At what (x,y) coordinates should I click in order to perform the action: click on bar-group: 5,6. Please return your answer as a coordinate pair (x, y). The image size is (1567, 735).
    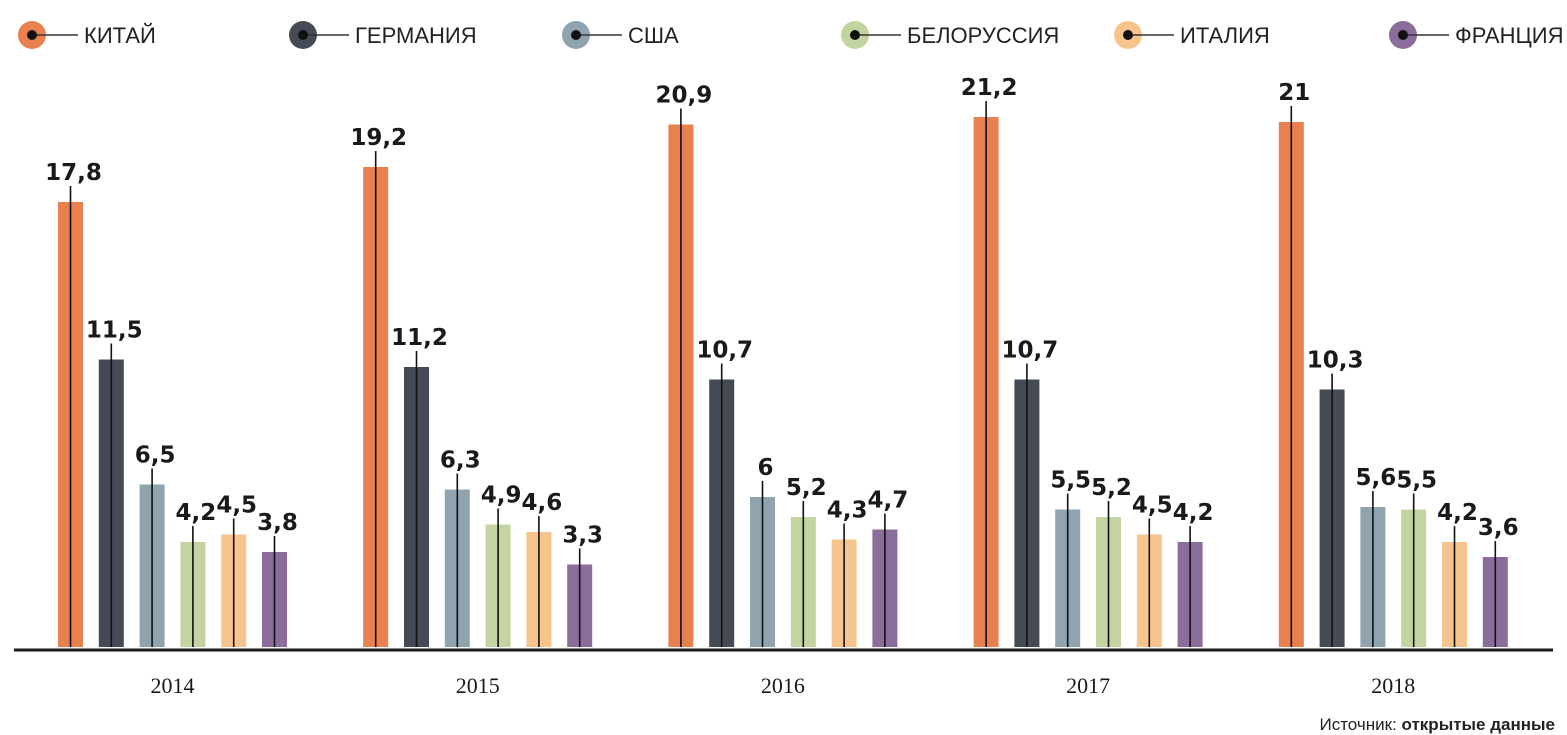
    Looking at the image, I should click on (1376, 556).